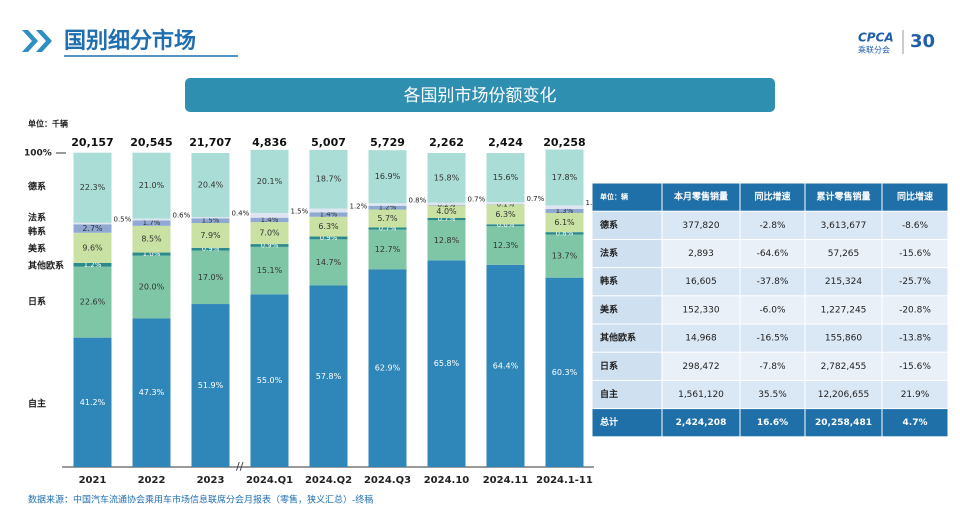  I want to click on total-label: 20,545, so click(151, 142).